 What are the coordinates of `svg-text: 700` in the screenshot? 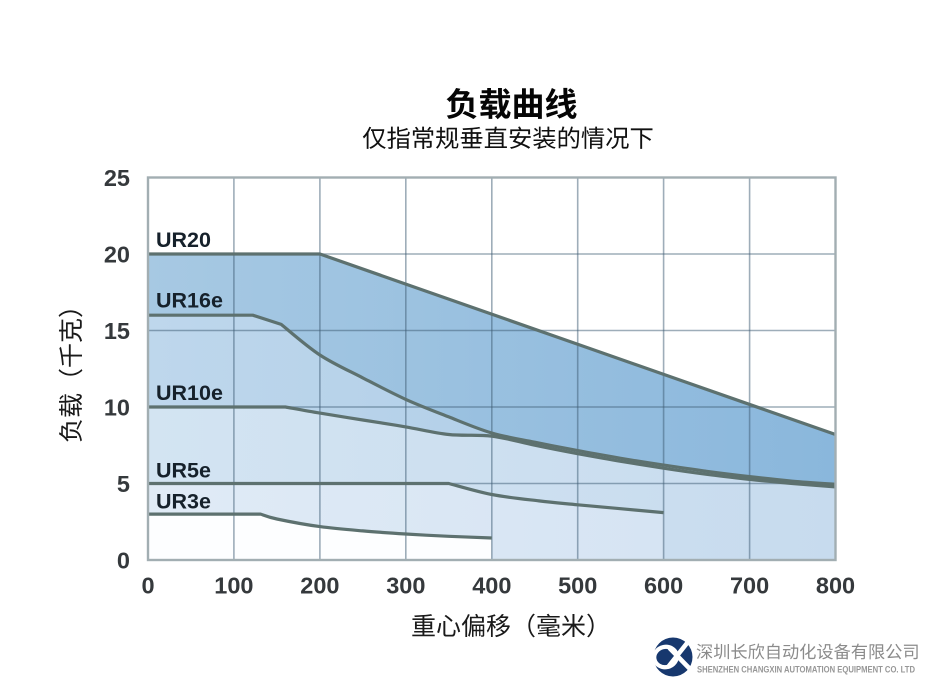 It's located at (749, 586).